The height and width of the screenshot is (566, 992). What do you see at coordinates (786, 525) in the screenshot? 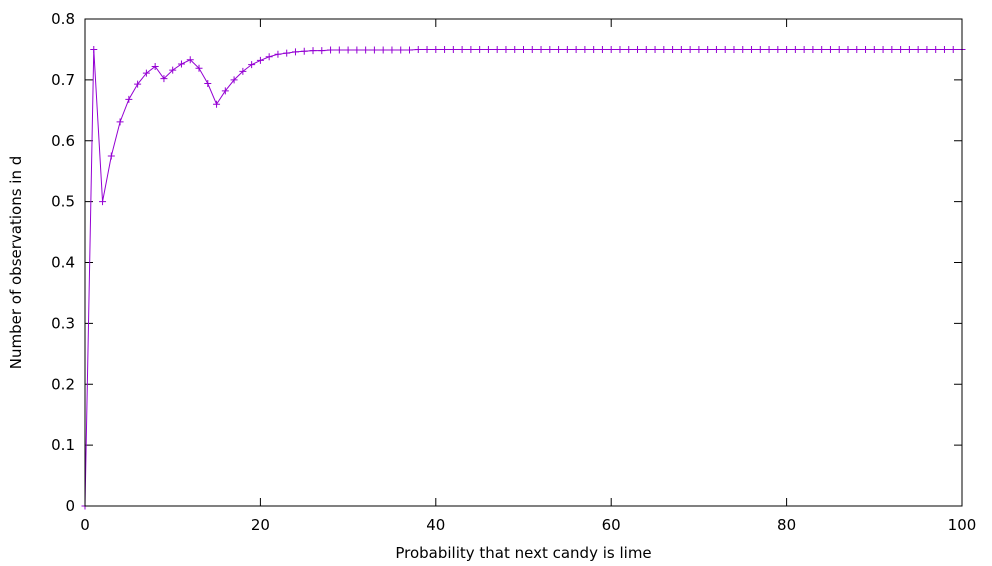
I see `x-tick-label: 80` at bounding box center [786, 525].